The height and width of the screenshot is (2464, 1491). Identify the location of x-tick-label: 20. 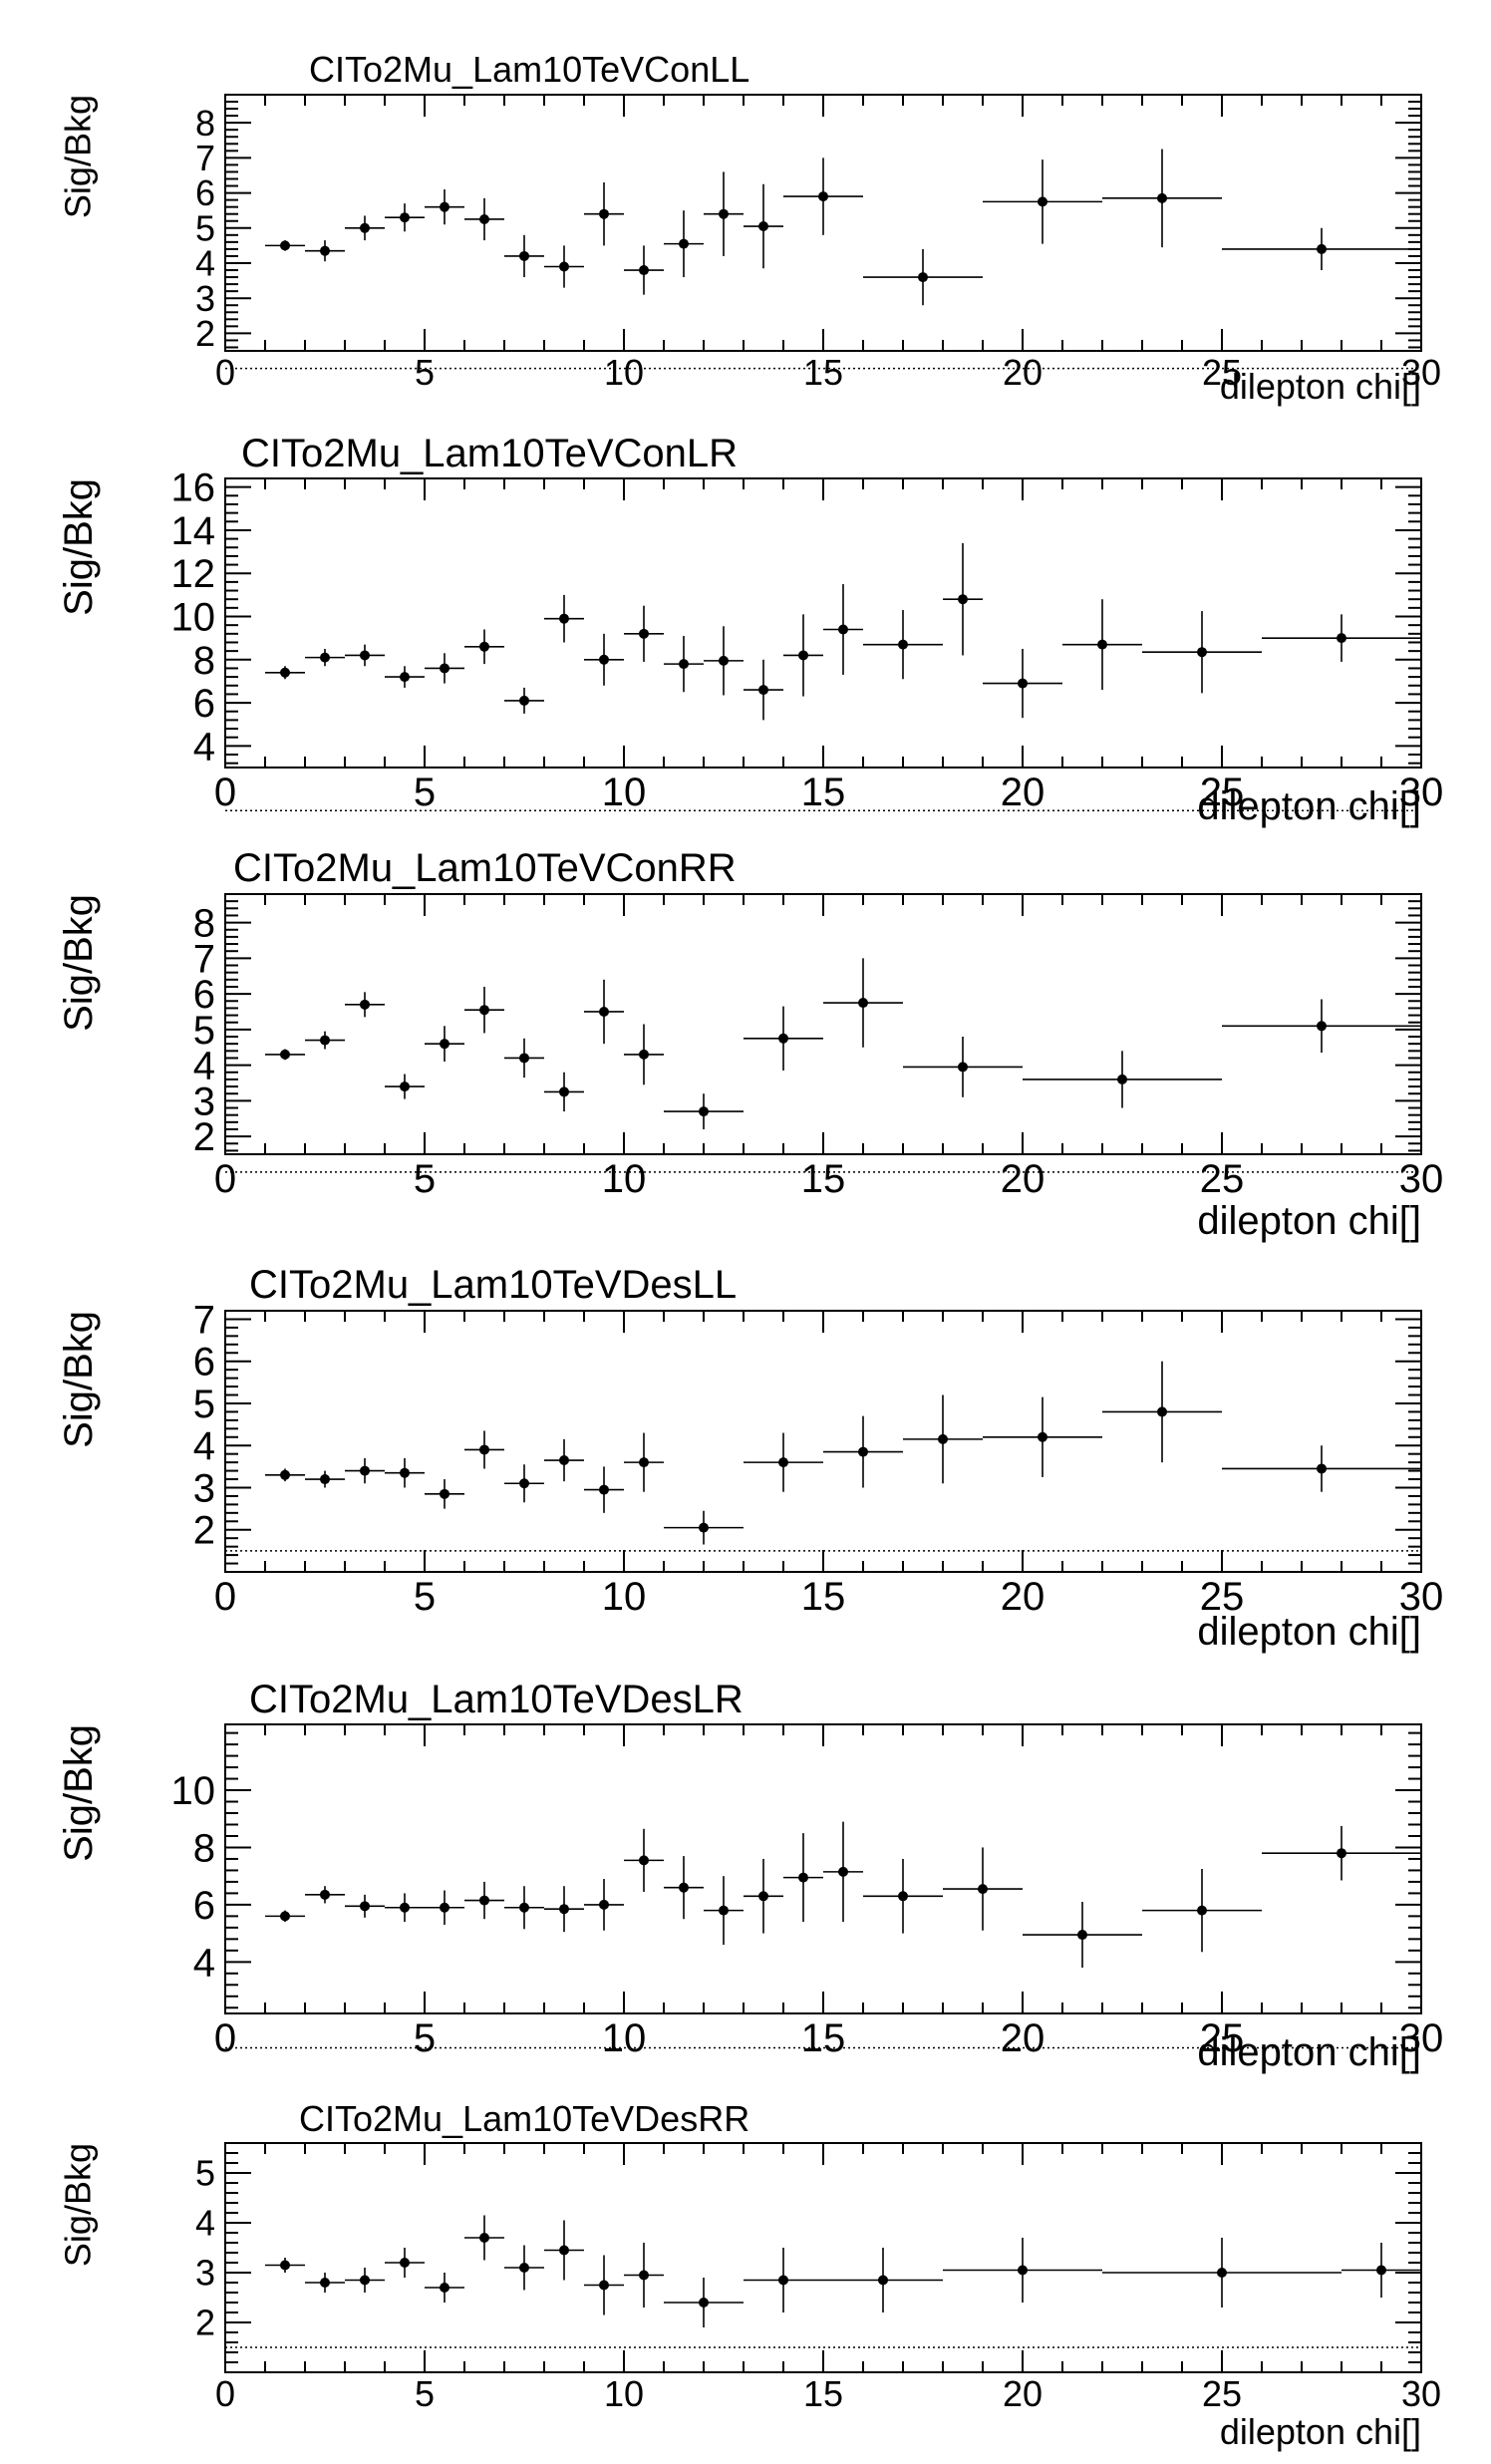
(1023, 792).